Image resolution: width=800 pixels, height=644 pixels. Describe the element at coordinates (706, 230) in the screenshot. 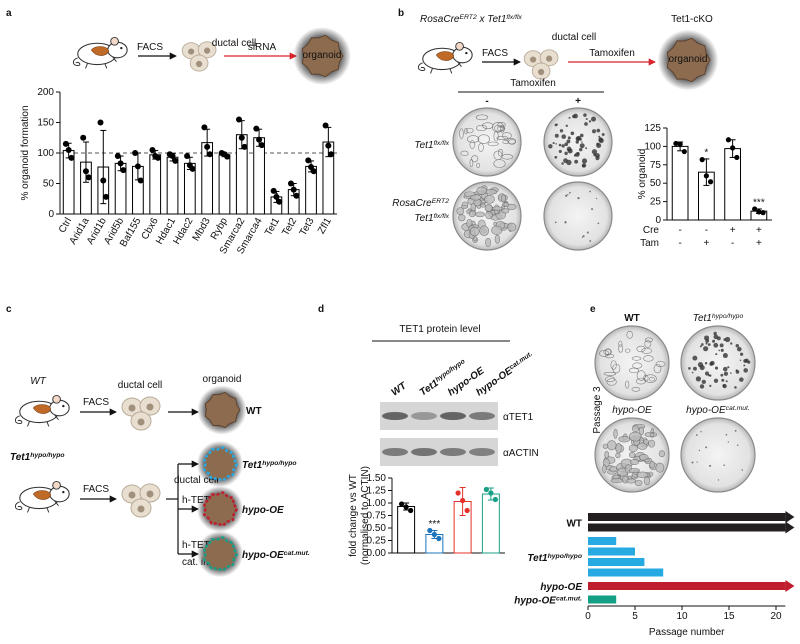

I see `x-row-entry: -` at that location.